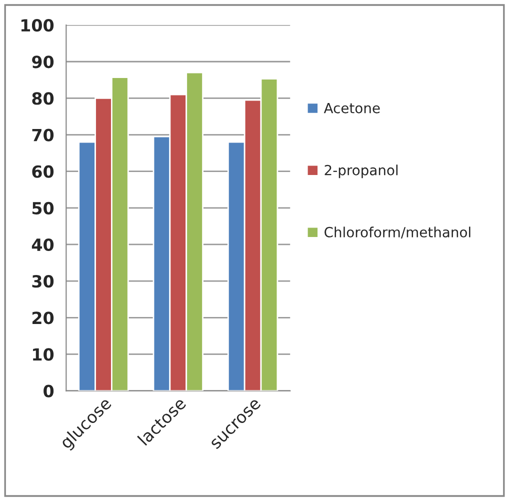 The height and width of the screenshot is (501, 509). Describe the element at coordinates (43, 318) in the screenshot. I see `y-tick-label: 20` at that location.